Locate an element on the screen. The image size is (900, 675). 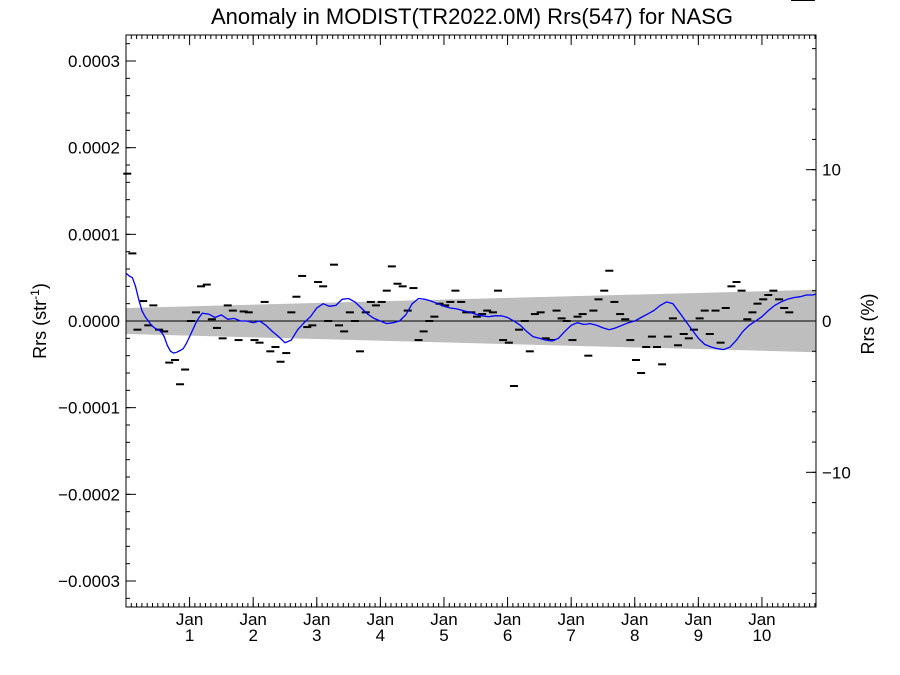
x-tick-label: 10 is located at coordinates (761, 635).